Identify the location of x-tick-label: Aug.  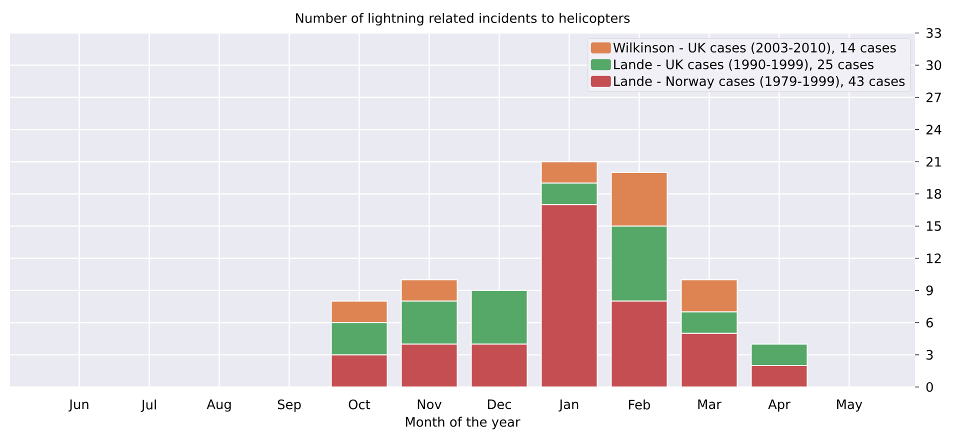
(218, 406).